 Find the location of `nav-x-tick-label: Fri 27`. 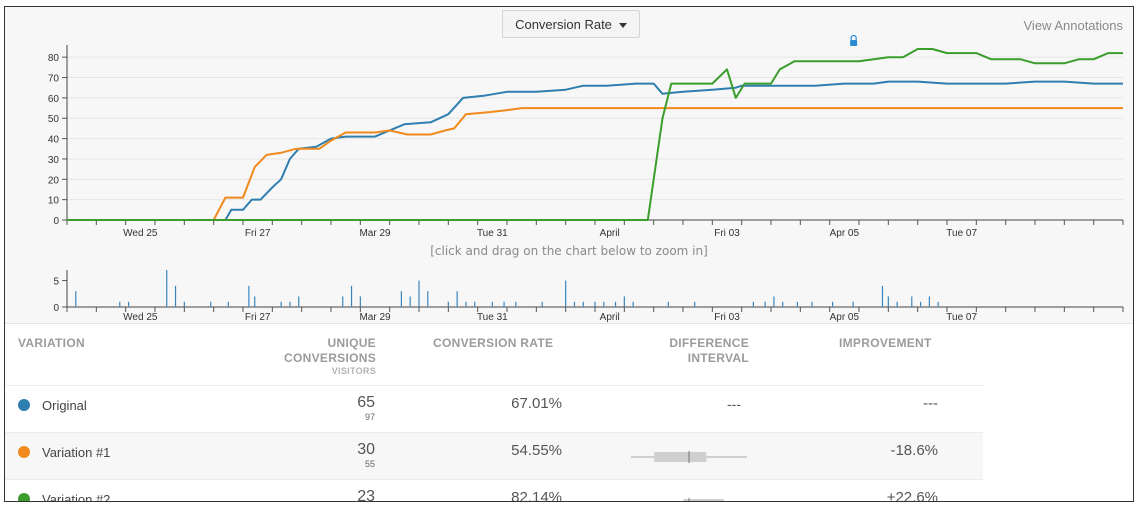

nav-x-tick-label: Fri 27 is located at coordinates (258, 317).